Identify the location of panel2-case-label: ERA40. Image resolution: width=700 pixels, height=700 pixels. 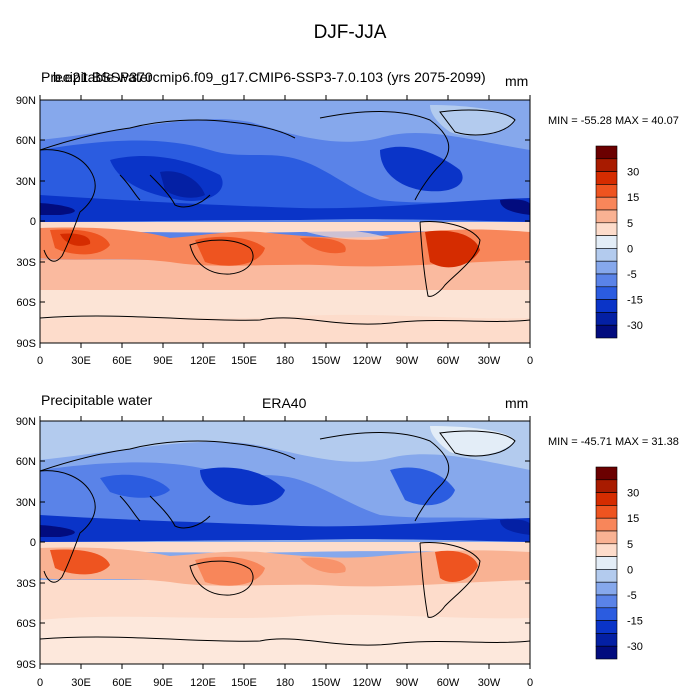
(284, 403).